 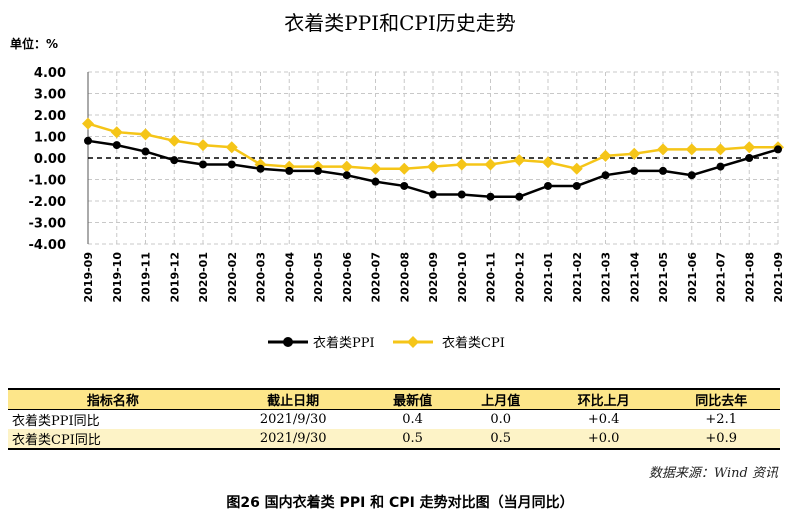 What do you see at coordinates (47, 181) in the screenshot?
I see `y-tick-label: -1.00` at bounding box center [47, 181].